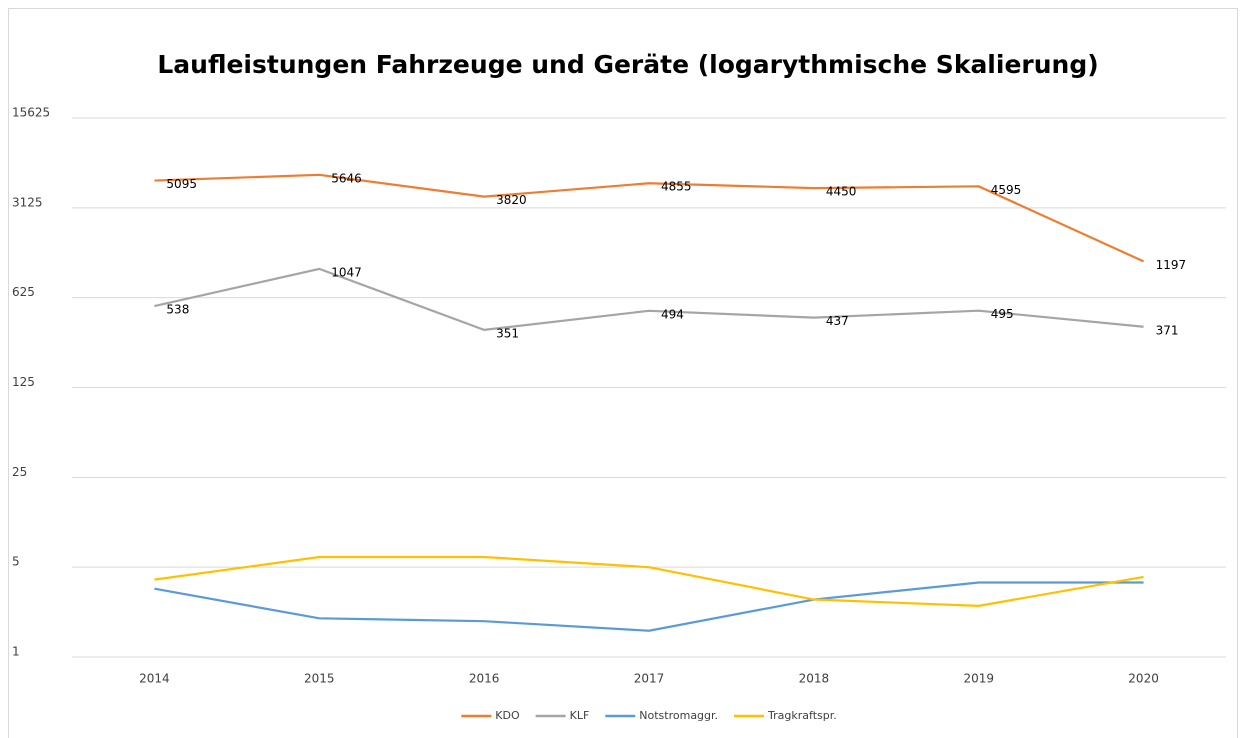  What do you see at coordinates (1167, 330) in the screenshot?
I see `data-label: 371` at bounding box center [1167, 330].